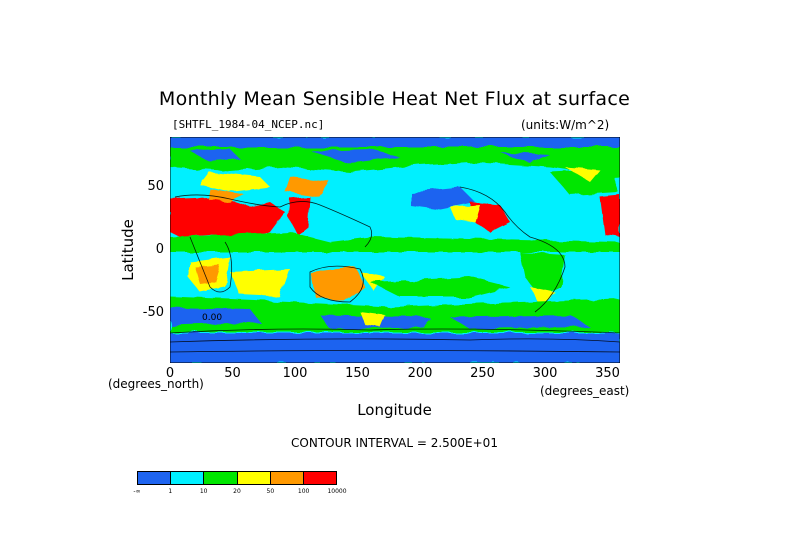  Describe the element at coordinates (270, 491) in the screenshot. I see `colorbar-label: 50` at that location.